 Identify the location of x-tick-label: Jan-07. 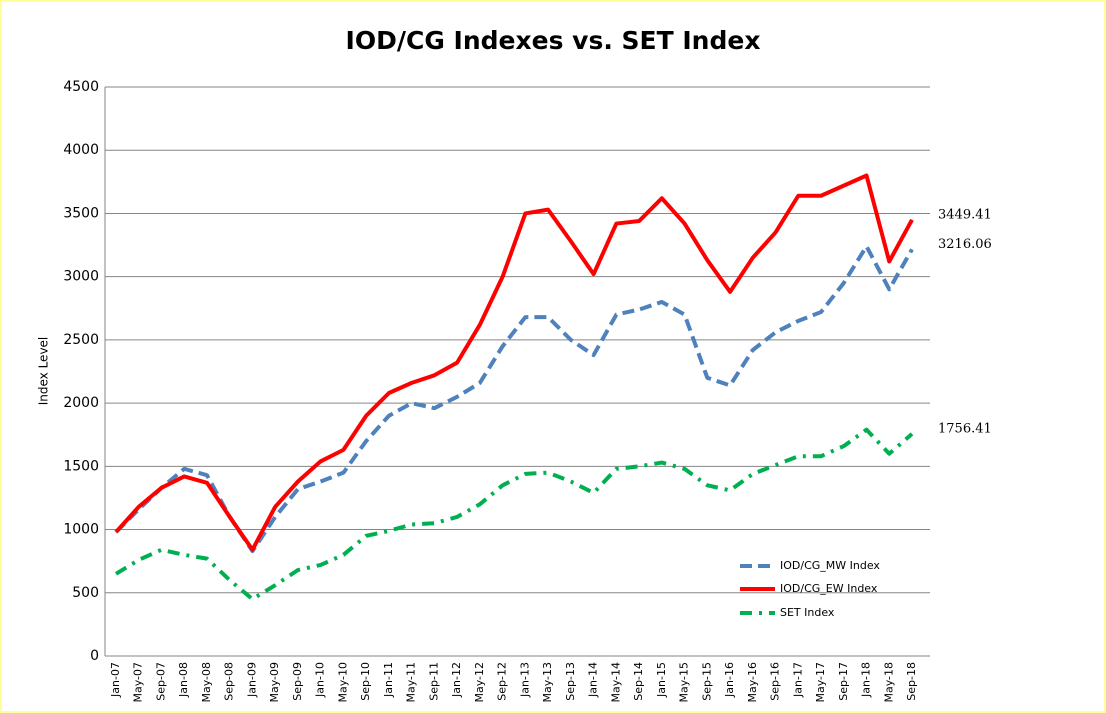
(115, 680).